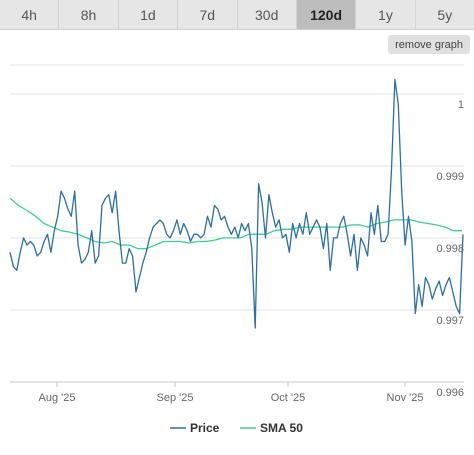 This screenshot has width=474, height=455. Describe the element at coordinates (461, 105) in the screenshot. I see `y-tick-label: 1` at that location.